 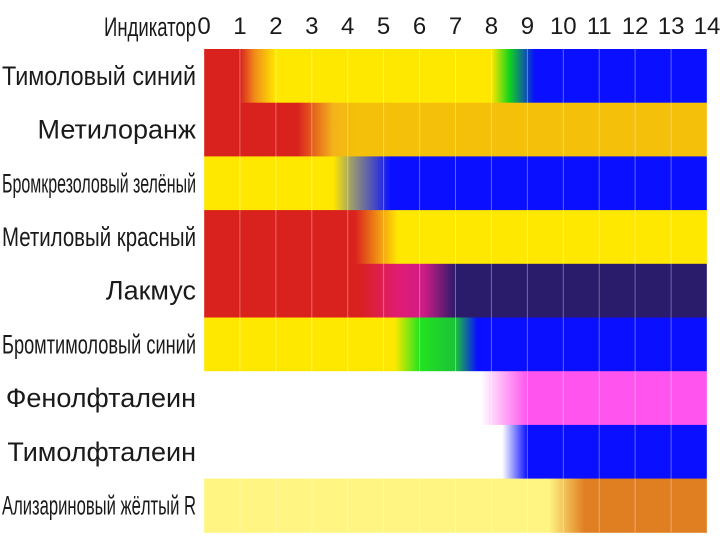 I want to click on indicator-name: Метиловый красный, so click(x=99, y=237).